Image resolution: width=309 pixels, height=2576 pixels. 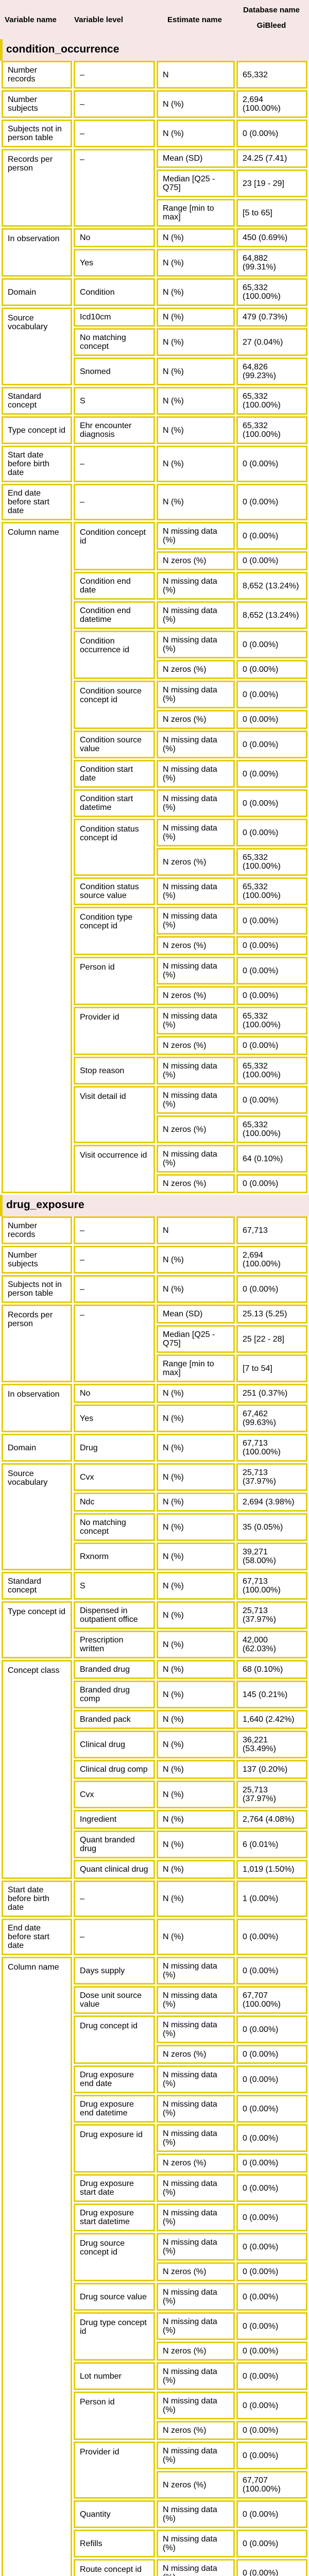 What do you see at coordinates (154, 2485) in the screenshot?
I see `table-row: N zeros (%) 67,707 (100.00%)` at bounding box center [154, 2485].